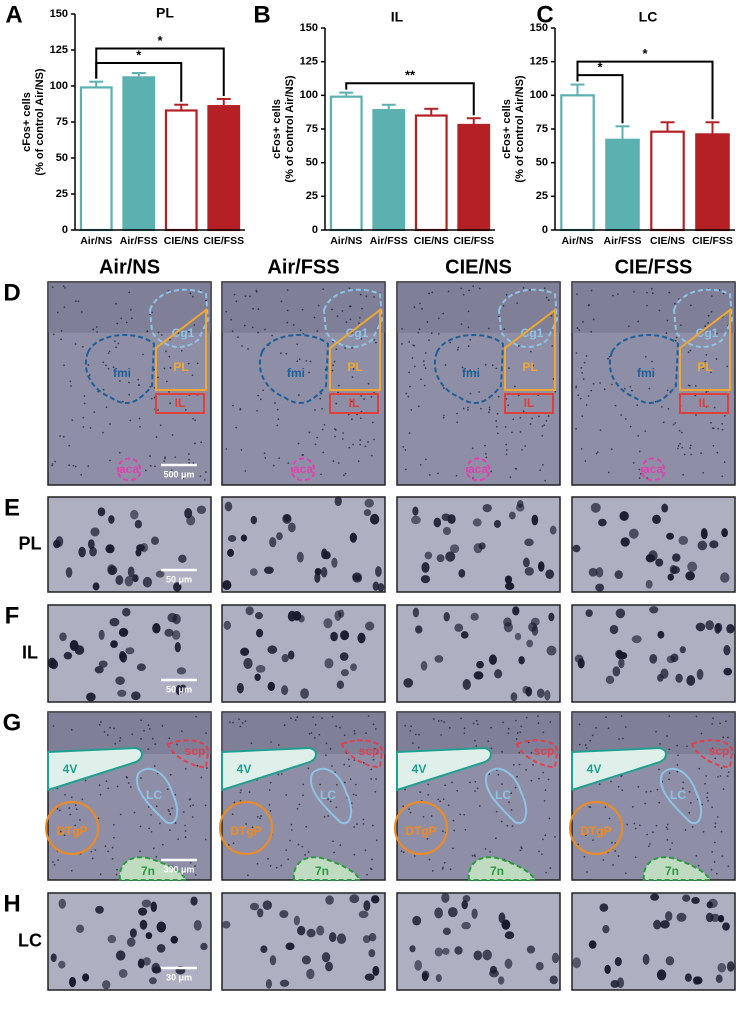  What do you see at coordinates (667, 241) in the screenshot?
I see `x-tick-label: CIE/NS` at bounding box center [667, 241].